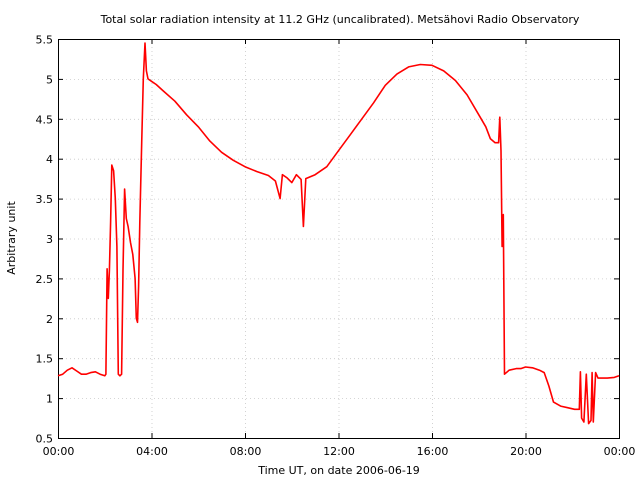  What do you see at coordinates (526, 451) in the screenshot?
I see `x-tick-label: 20:00` at bounding box center [526, 451].